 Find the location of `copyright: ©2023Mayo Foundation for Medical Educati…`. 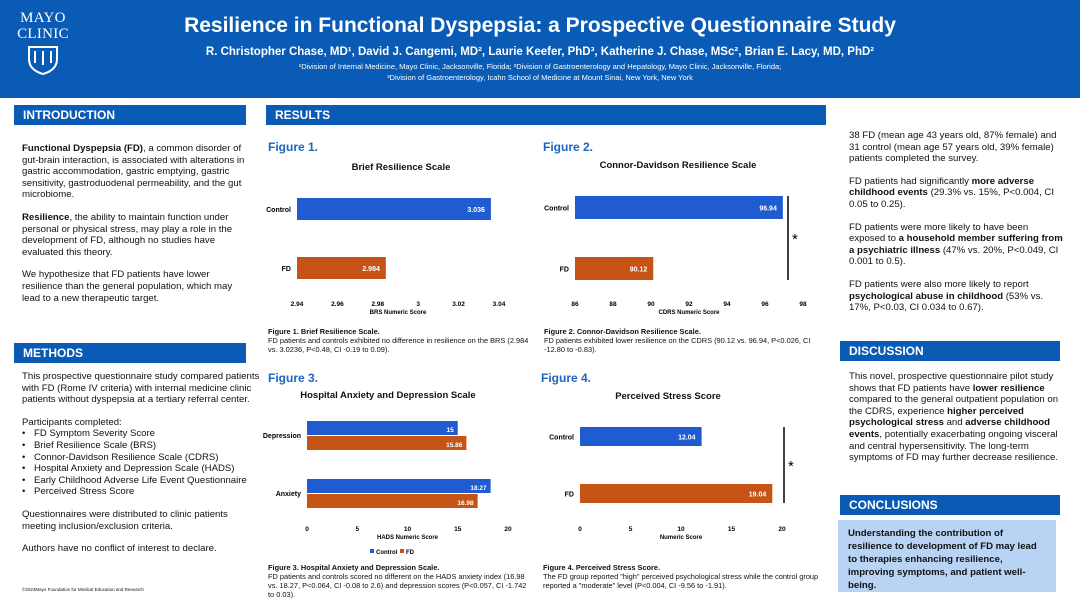

copyright: ©2023Mayo Foundation for Medical Educati… is located at coordinates (83, 589).